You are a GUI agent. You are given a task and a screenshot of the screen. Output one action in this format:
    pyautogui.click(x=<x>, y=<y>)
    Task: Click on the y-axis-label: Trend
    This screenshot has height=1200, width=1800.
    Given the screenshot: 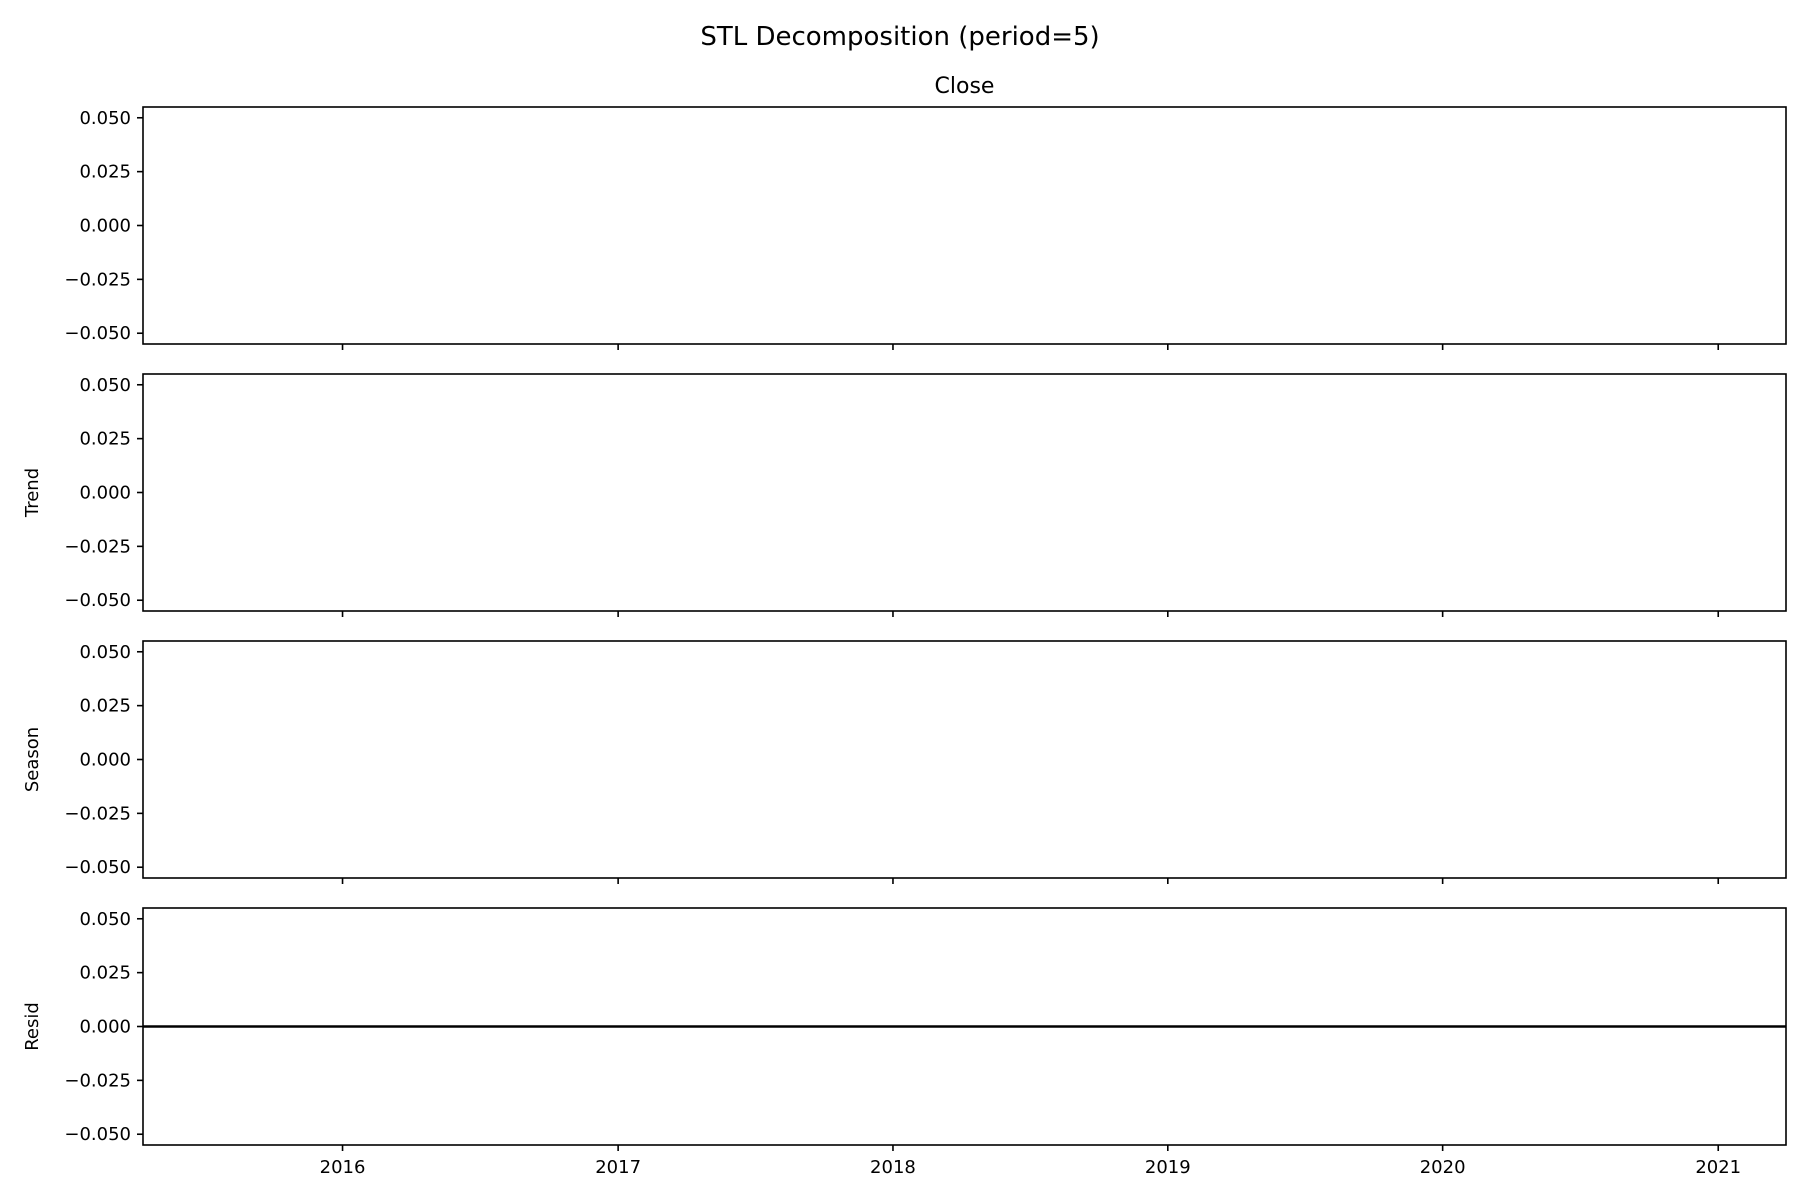 What is the action you would take?
    pyautogui.click(x=32, y=493)
    